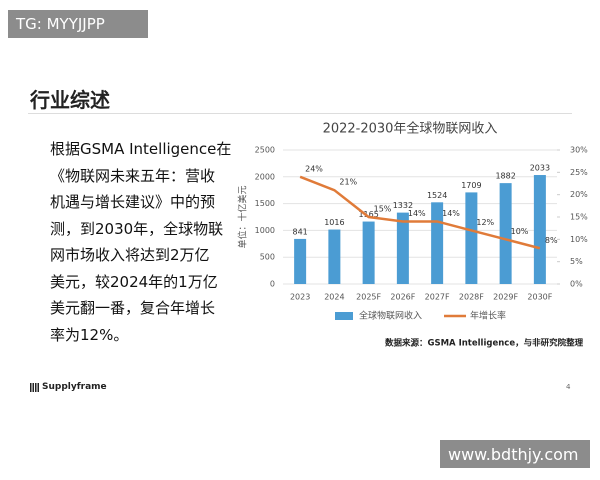 The width and height of the screenshot is (600, 480). What do you see at coordinates (485, 222) in the screenshot?
I see `line-value-label: 12%` at bounding box center [485, 222].